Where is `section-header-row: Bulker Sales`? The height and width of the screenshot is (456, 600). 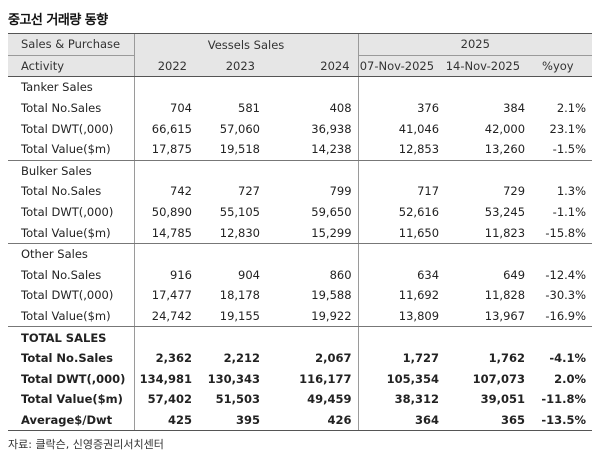
section-header-row: Bulker Sales is located at coordinates (300, 171).